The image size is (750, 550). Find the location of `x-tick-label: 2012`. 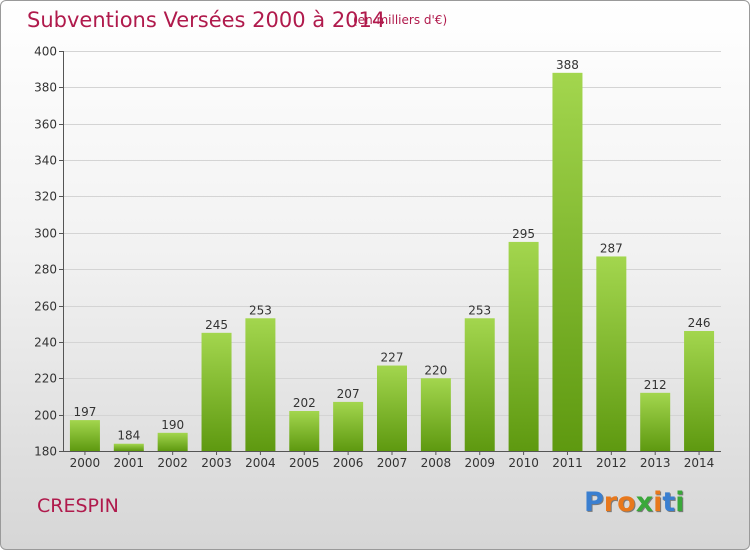

x-tick-label: 2012 is located at coordinates (611, 463).